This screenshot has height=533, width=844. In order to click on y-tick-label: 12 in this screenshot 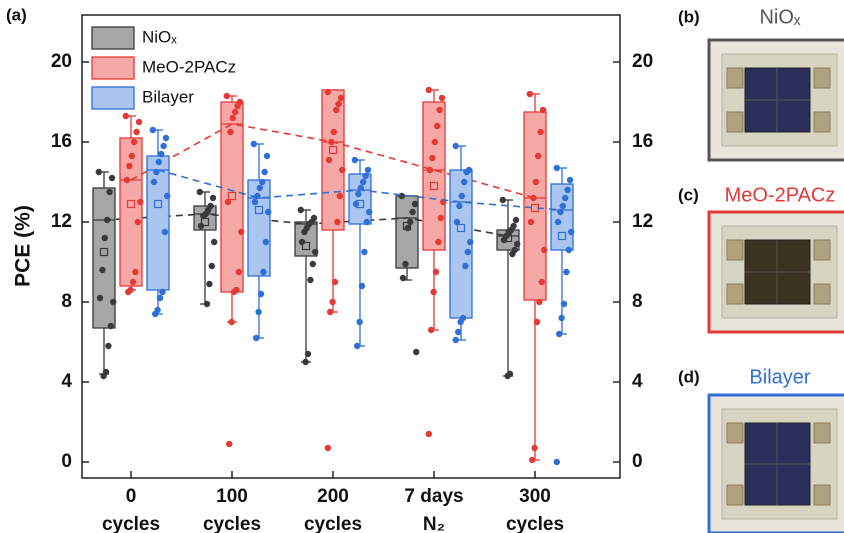, I will do `click(61, 221)`.